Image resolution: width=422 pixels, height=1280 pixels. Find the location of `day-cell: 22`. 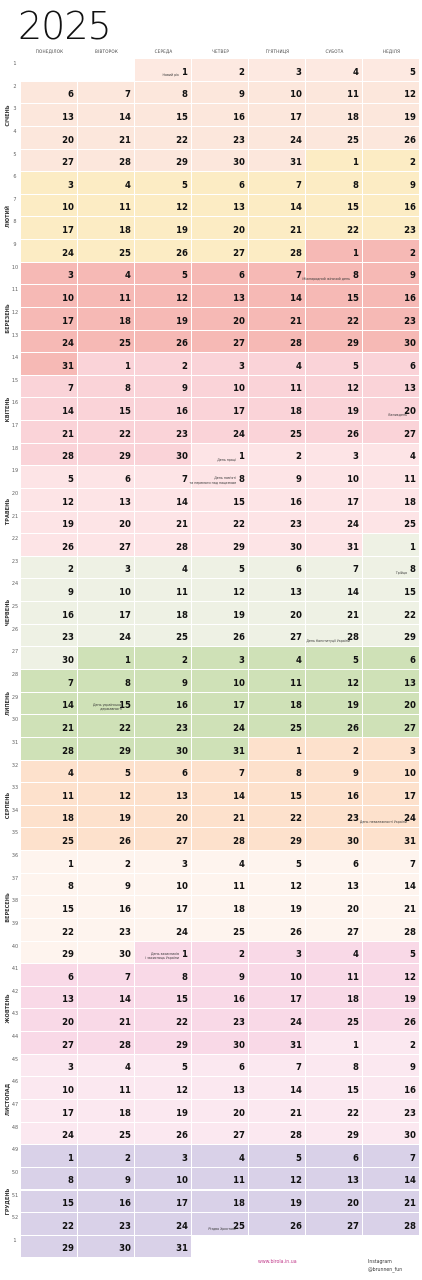

day-cell: 22 is located at coordinates (391, 613).